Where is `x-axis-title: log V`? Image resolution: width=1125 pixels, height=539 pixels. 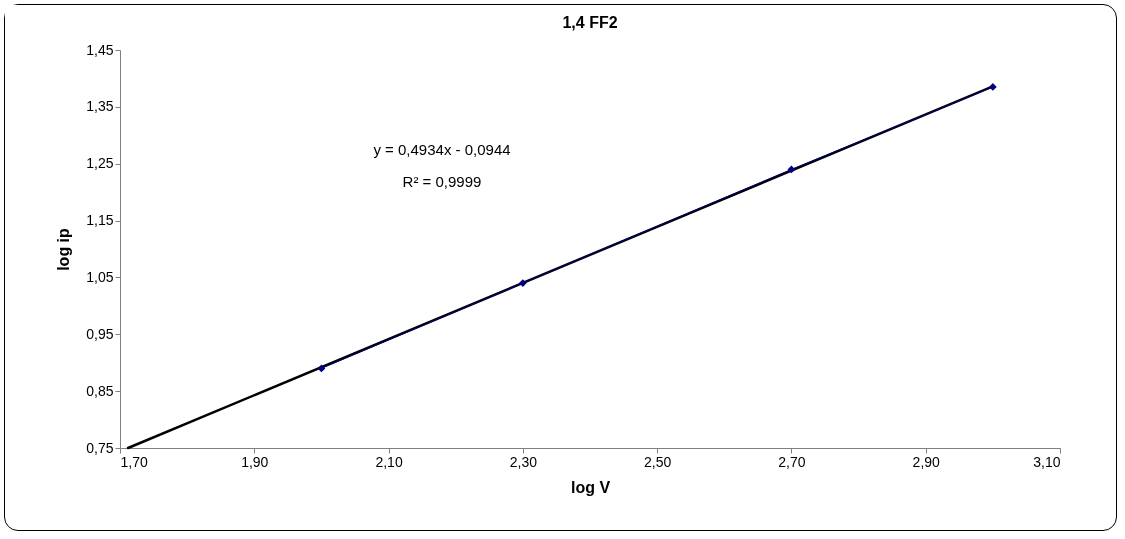 x-axis-title: log V is located at coordinates (590, 487).